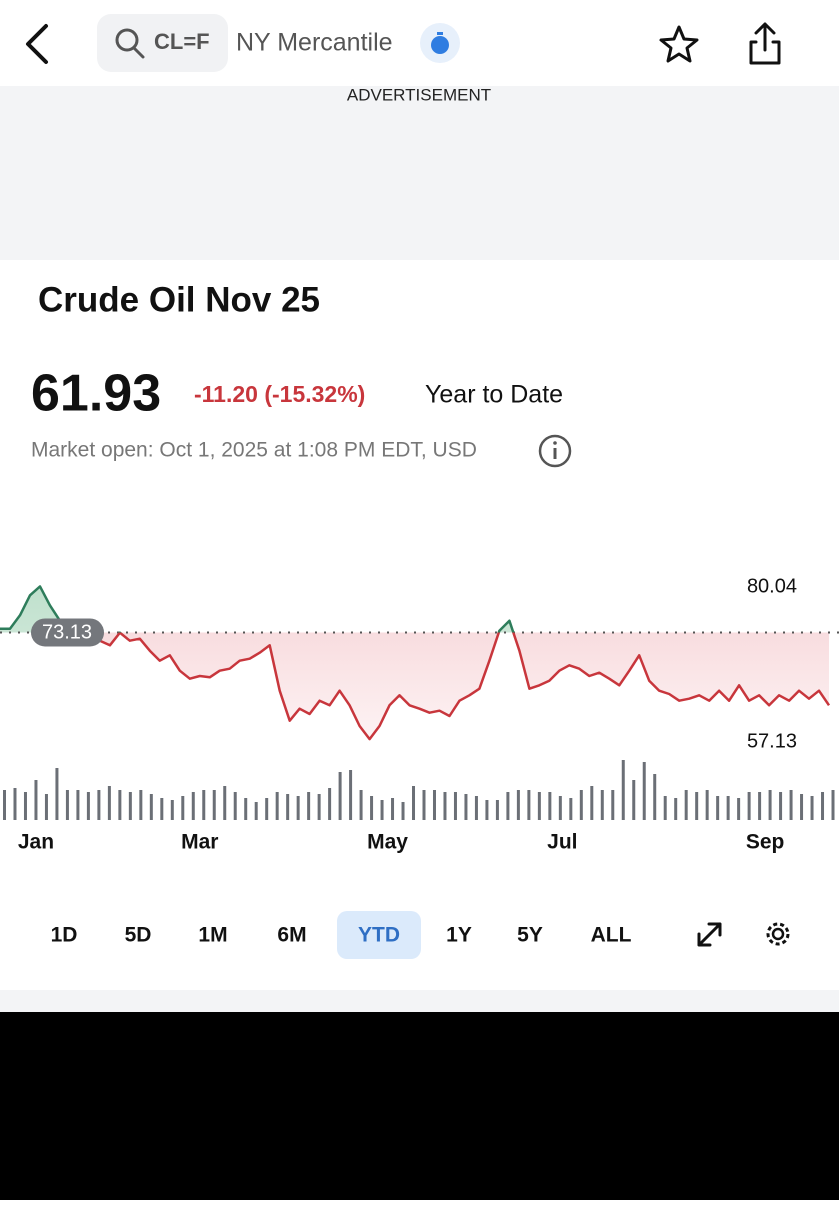 The height and width of the screenshot is (1205, 839). Describe the element at coordinates (387, 842) in the screenshot. I see `x-tick-label: May` at that location.